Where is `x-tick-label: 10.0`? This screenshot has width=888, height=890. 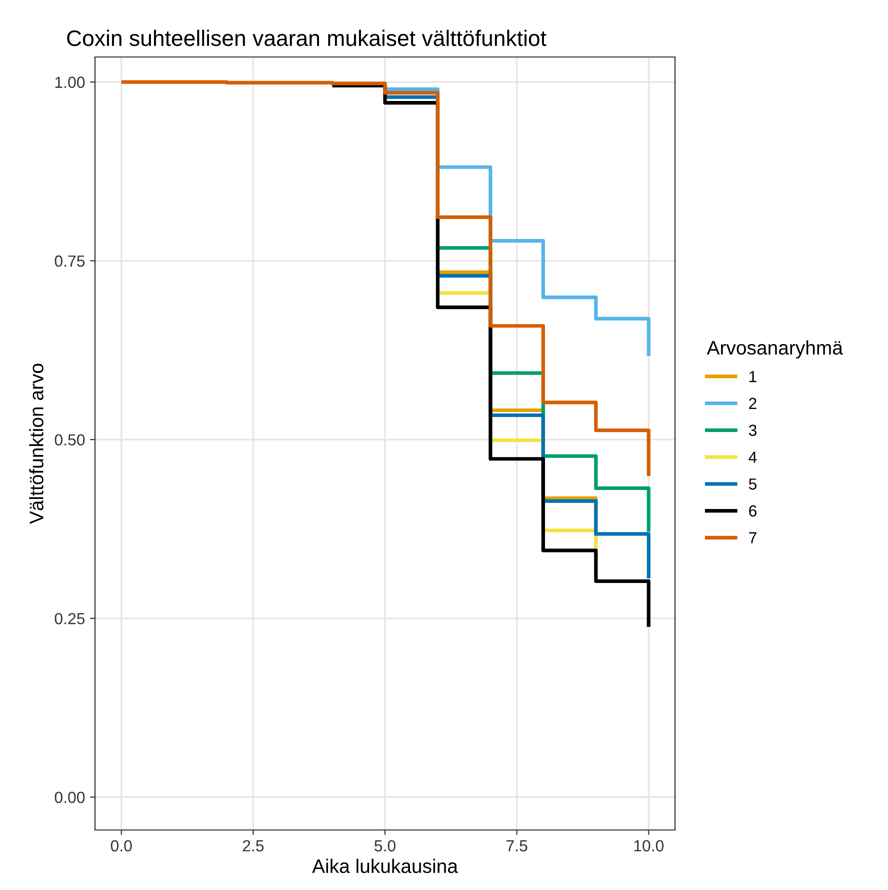
x-tick-label: 10.0 is located at coordinates (649, 846).